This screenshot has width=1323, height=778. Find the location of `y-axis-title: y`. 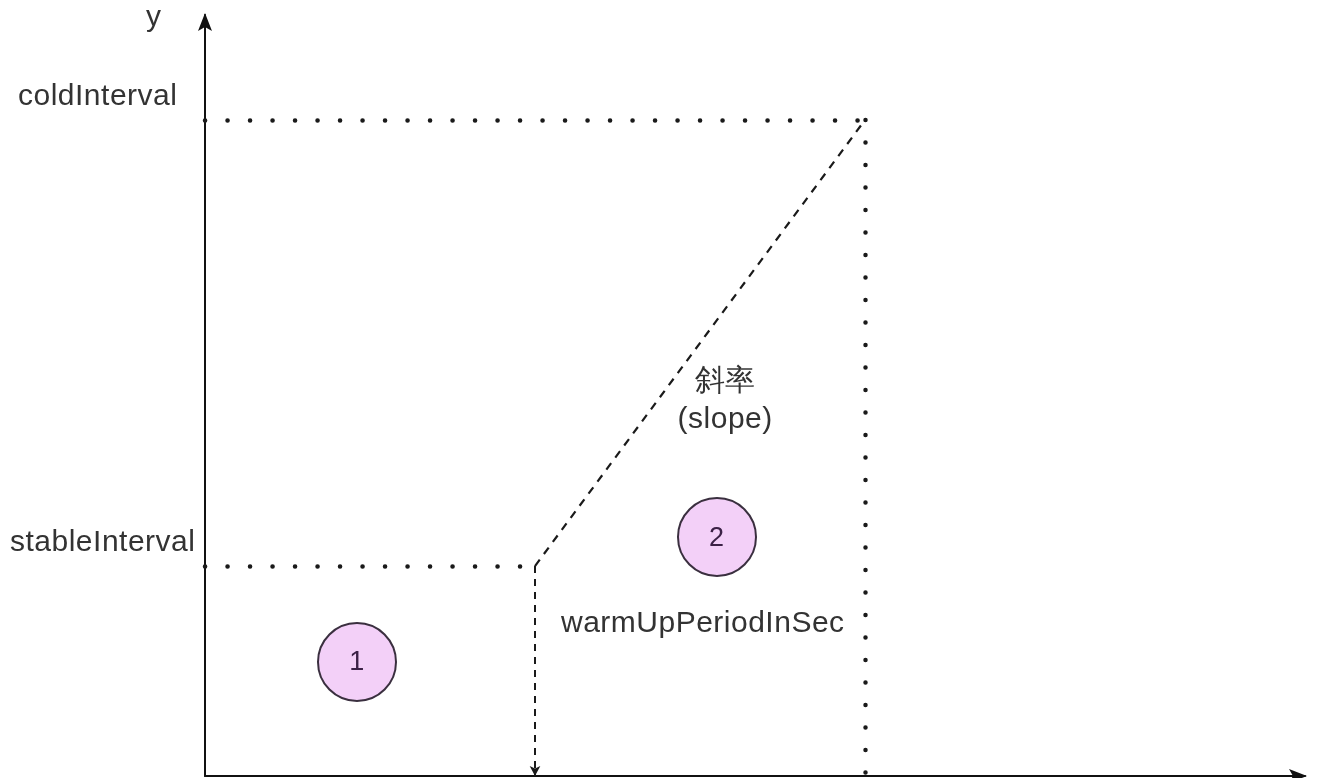

y-axis-title: y is located at coordinates (153, 16).